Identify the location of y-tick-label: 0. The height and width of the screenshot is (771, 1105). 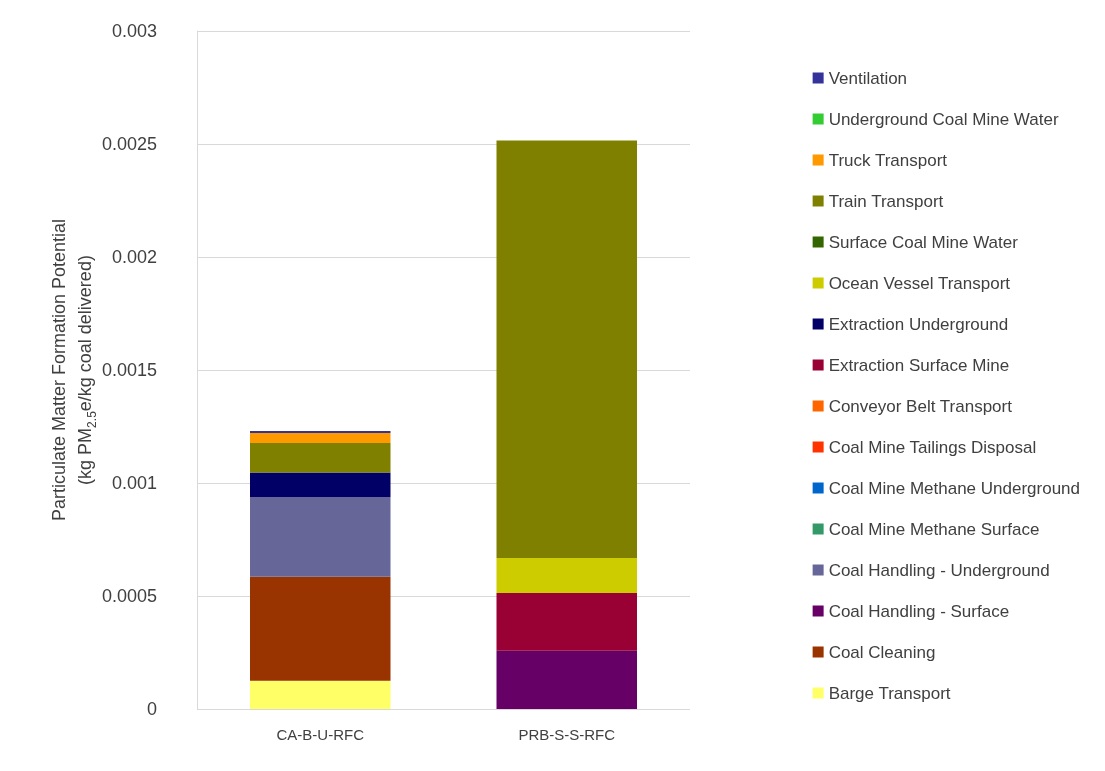
(151, 709).